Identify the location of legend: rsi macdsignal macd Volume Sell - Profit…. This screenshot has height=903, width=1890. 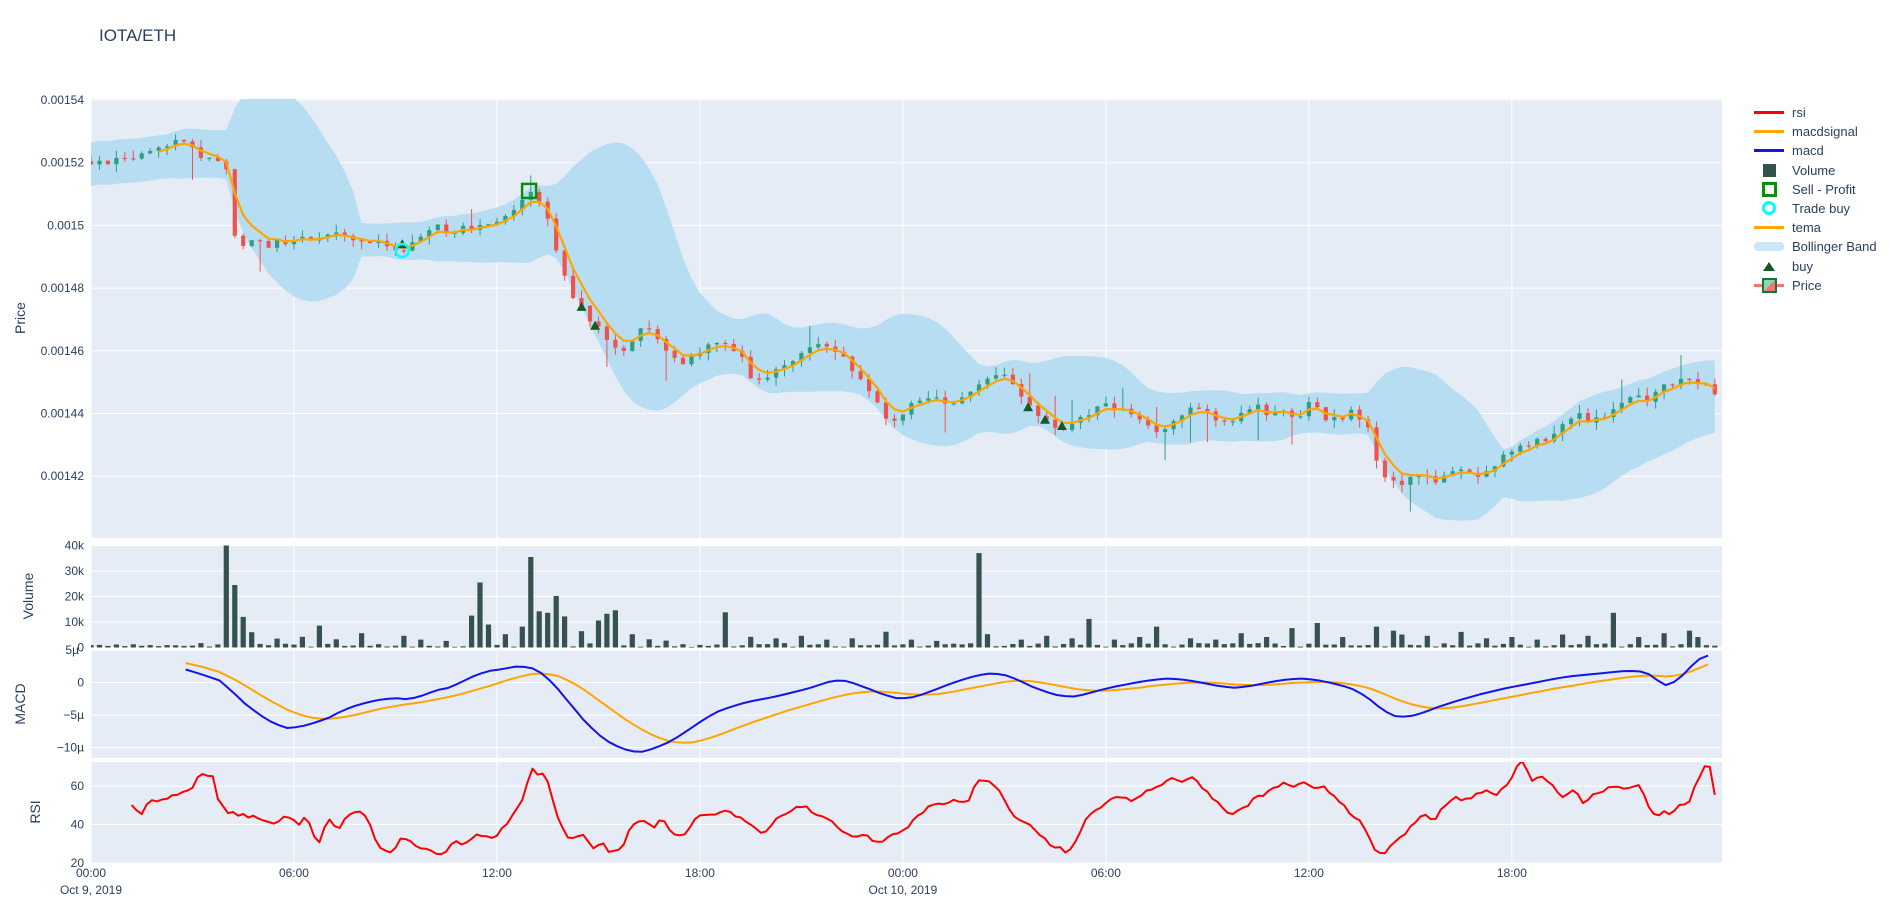
(1815, 199).